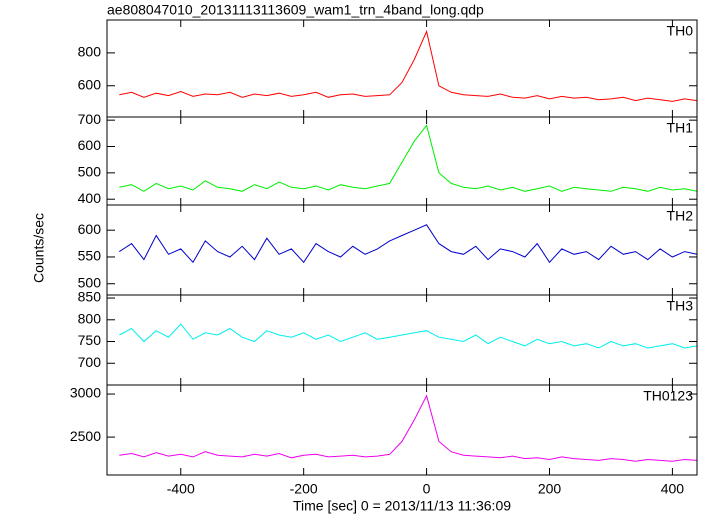  Describe the element at coordinates (680, 31) in the screenshot. I see `panel-label: TH0` at that location.